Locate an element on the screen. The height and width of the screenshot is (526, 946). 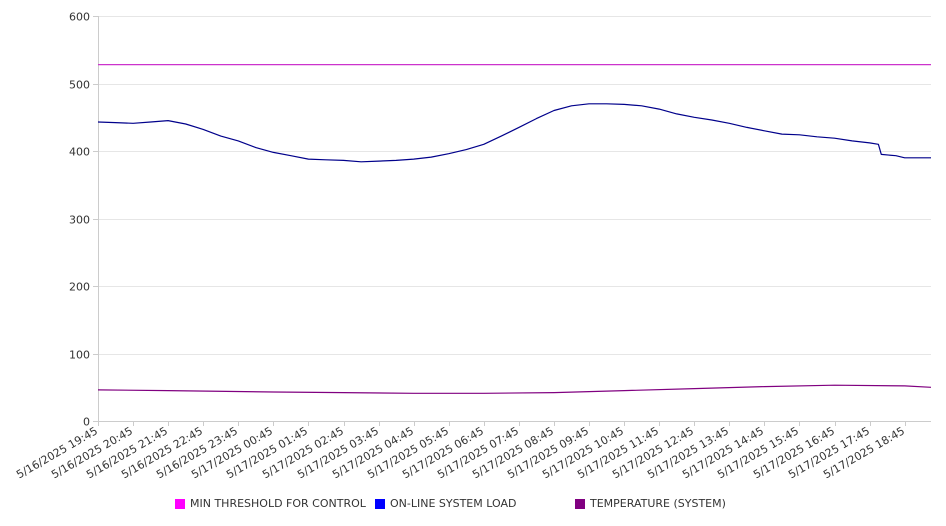
legend-label: TEMPERATURE (SYSTEM) is located at coordinates (658, 503).